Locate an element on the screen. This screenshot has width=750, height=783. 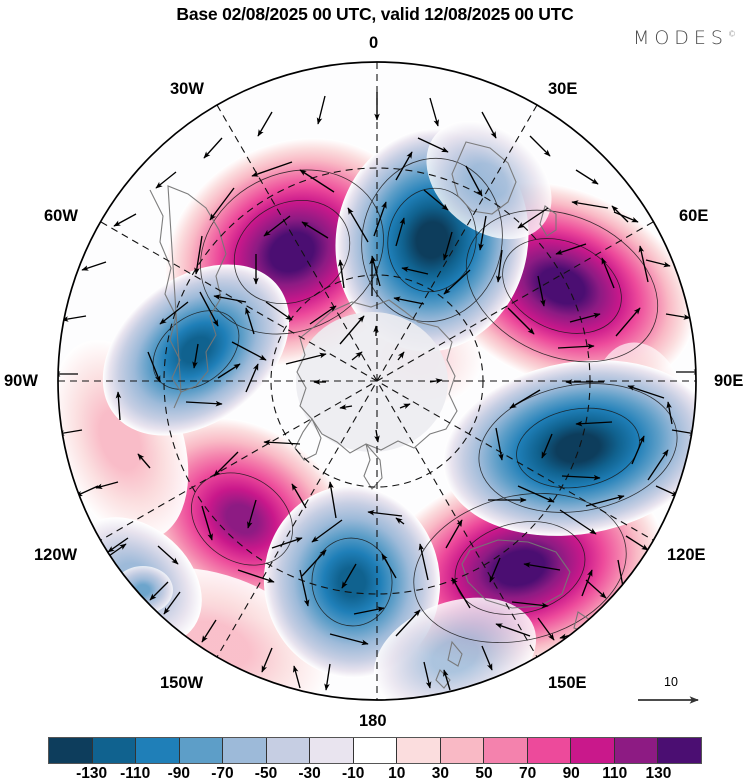
wind-scale-key: 10 is located at coordinates (684, 696).